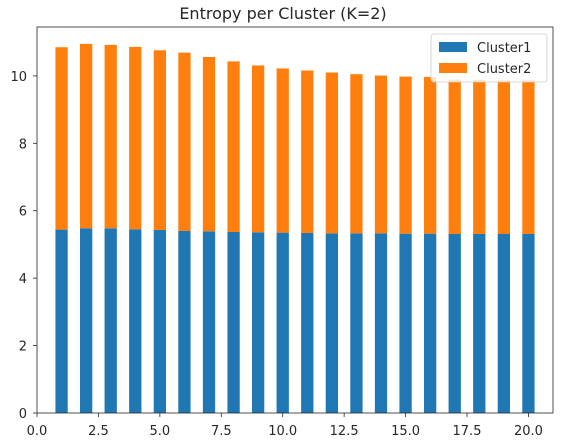 This screenshot has width=562, height=448. Describe the element at coordinates (504, 69) in the screenshot. I see `legend-label-cluster2: Cluster2` at that location.